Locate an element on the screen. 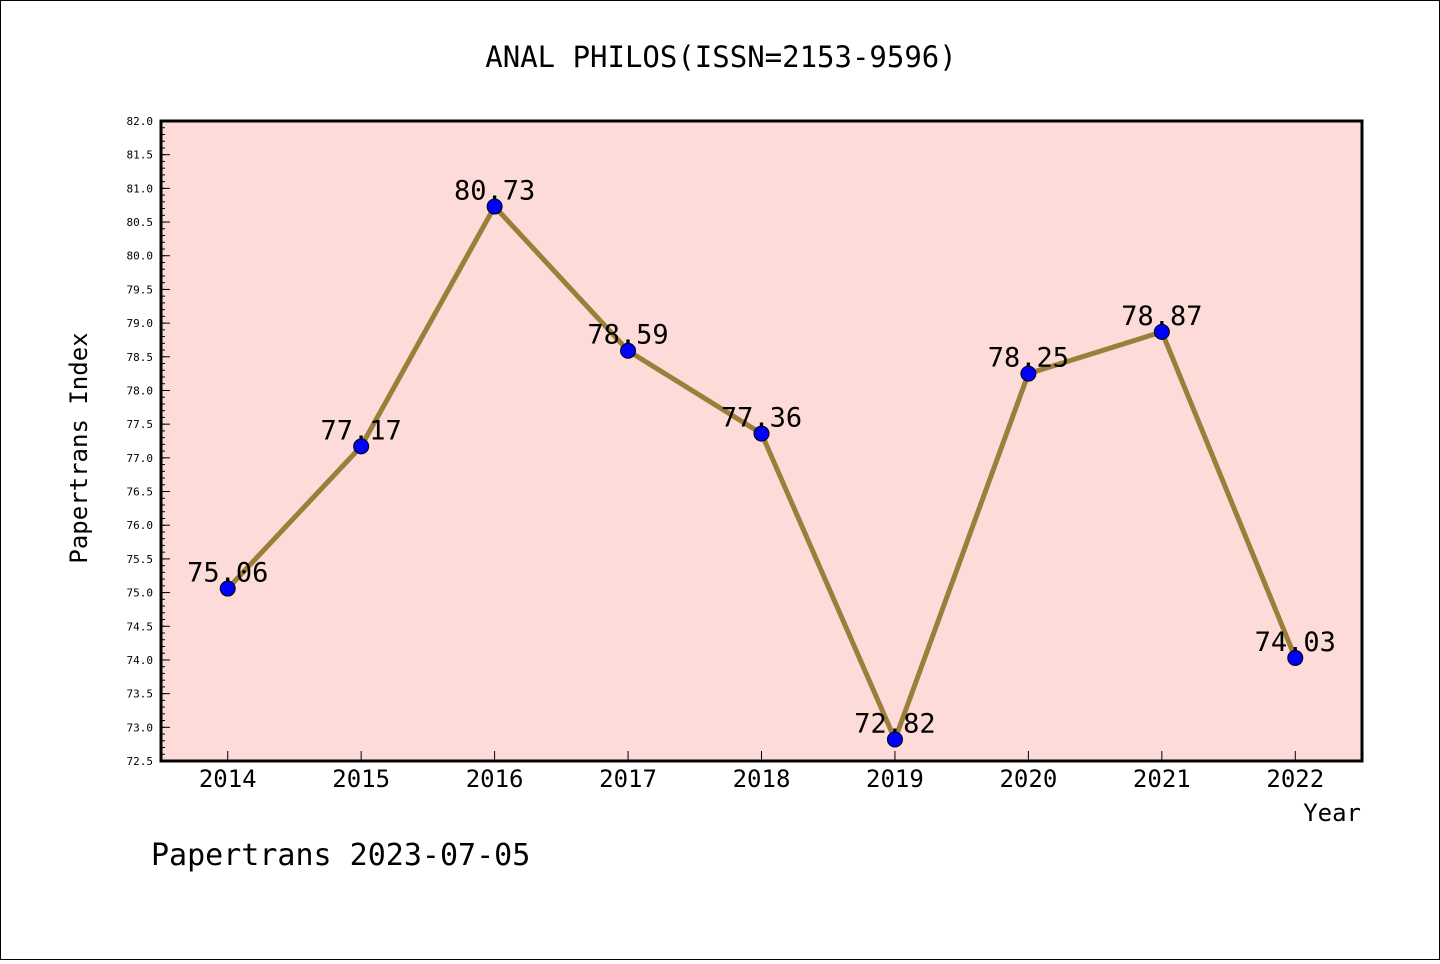 This screenshot has width=1440, height=964. x-axis: 2014 2015 2016 2017 2018 2019 2020 2021 2022 is located at coordinates (761, 772).